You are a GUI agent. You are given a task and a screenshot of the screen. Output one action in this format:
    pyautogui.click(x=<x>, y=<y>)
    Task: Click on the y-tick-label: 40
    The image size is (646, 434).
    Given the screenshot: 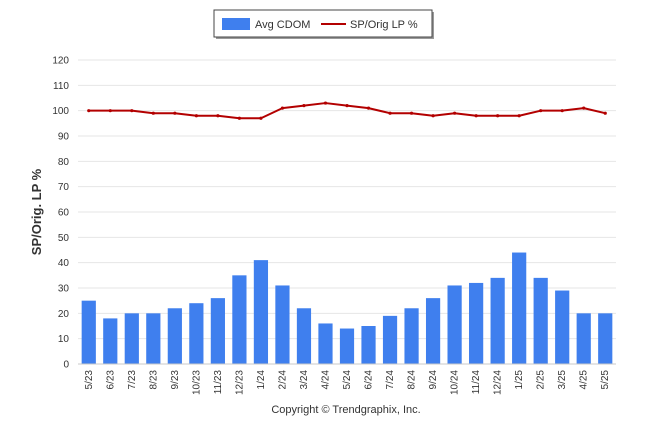 What is the action you would take?
    pyautogui.click(x=64, y=263)
    